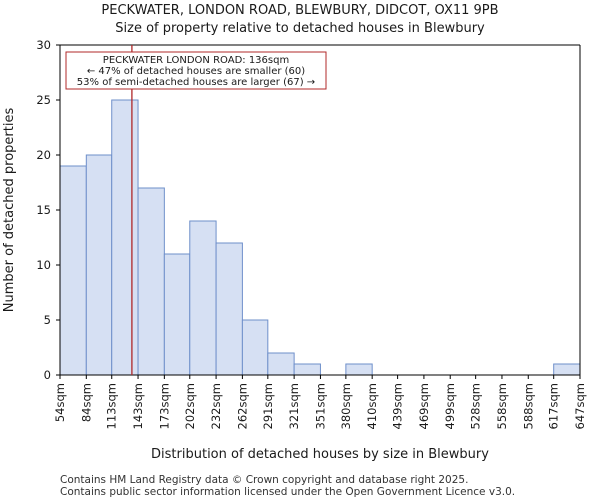 This screenshot has width=600, height=500. Describe the element at coordinates (196, 60) in the screenshot. I see `annotation-line-1: PECKWATER LONDON ROAD: 136sqm` at that location.